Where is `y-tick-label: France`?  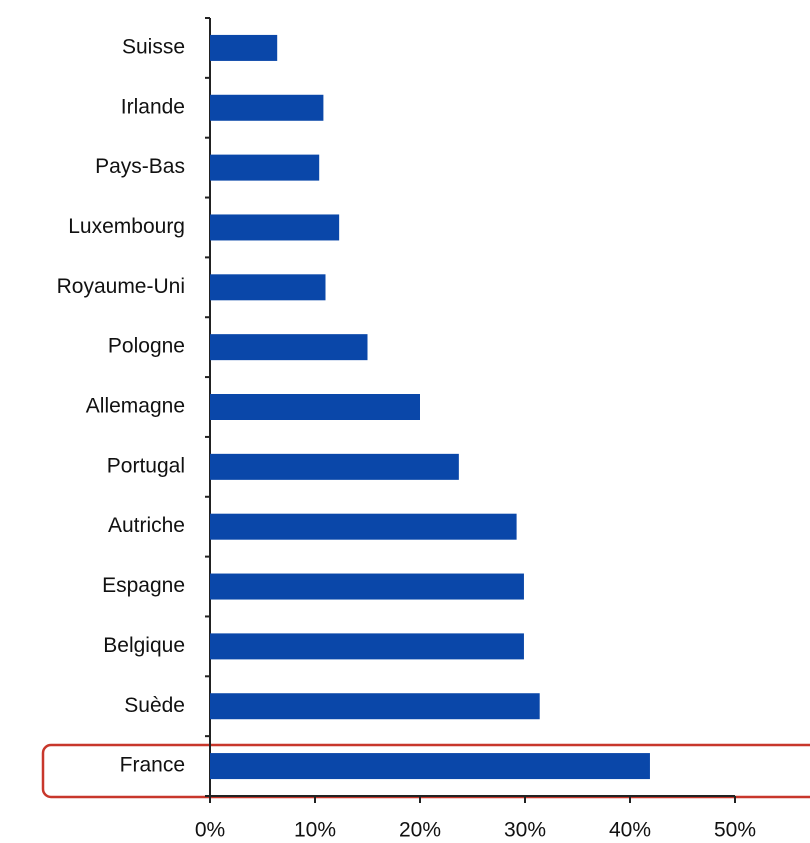
y-tick-label: France is located at coordinates (152, 765).